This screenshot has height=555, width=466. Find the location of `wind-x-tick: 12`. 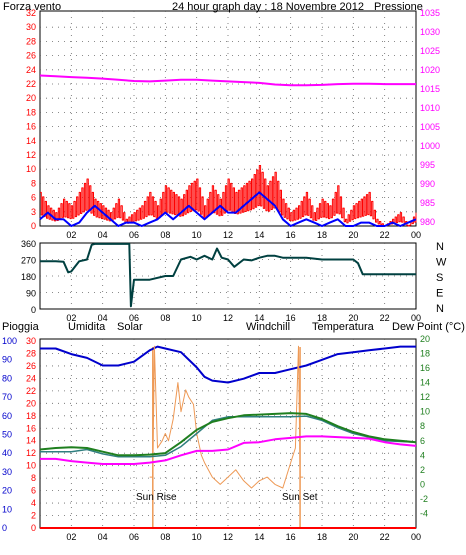

wind-x-tick: 12 is located at coordinates (228, 235).